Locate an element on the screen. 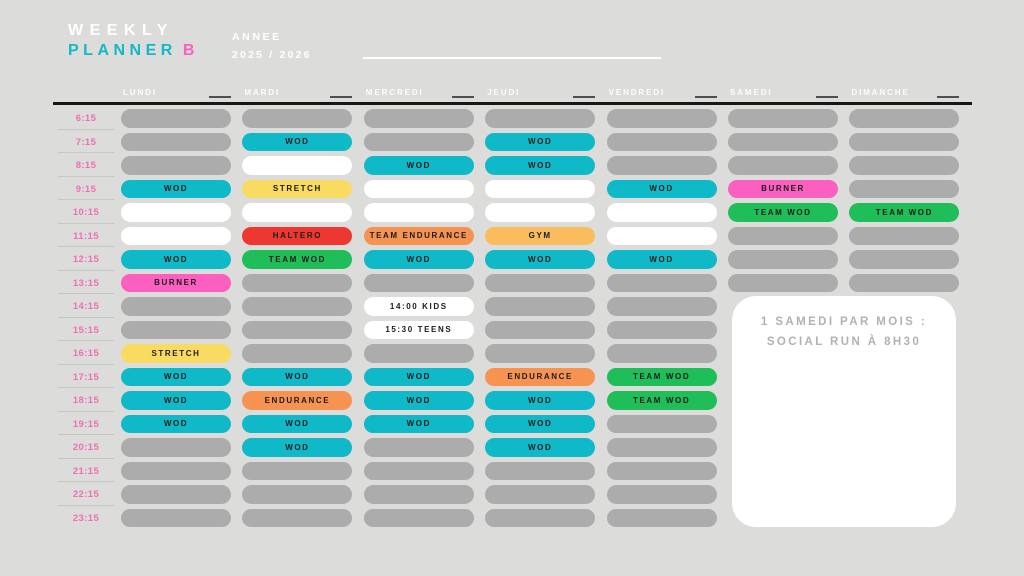 The height and width of the screenshot is (576, 1024). year-label: ANNEE is located at coordinates (257, 37).